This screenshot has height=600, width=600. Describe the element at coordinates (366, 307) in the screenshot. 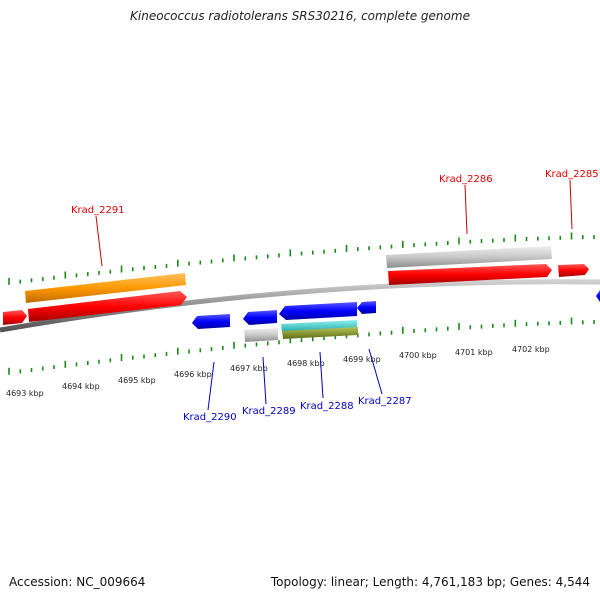

I see `gene-krad-2287-arrow` at that location.